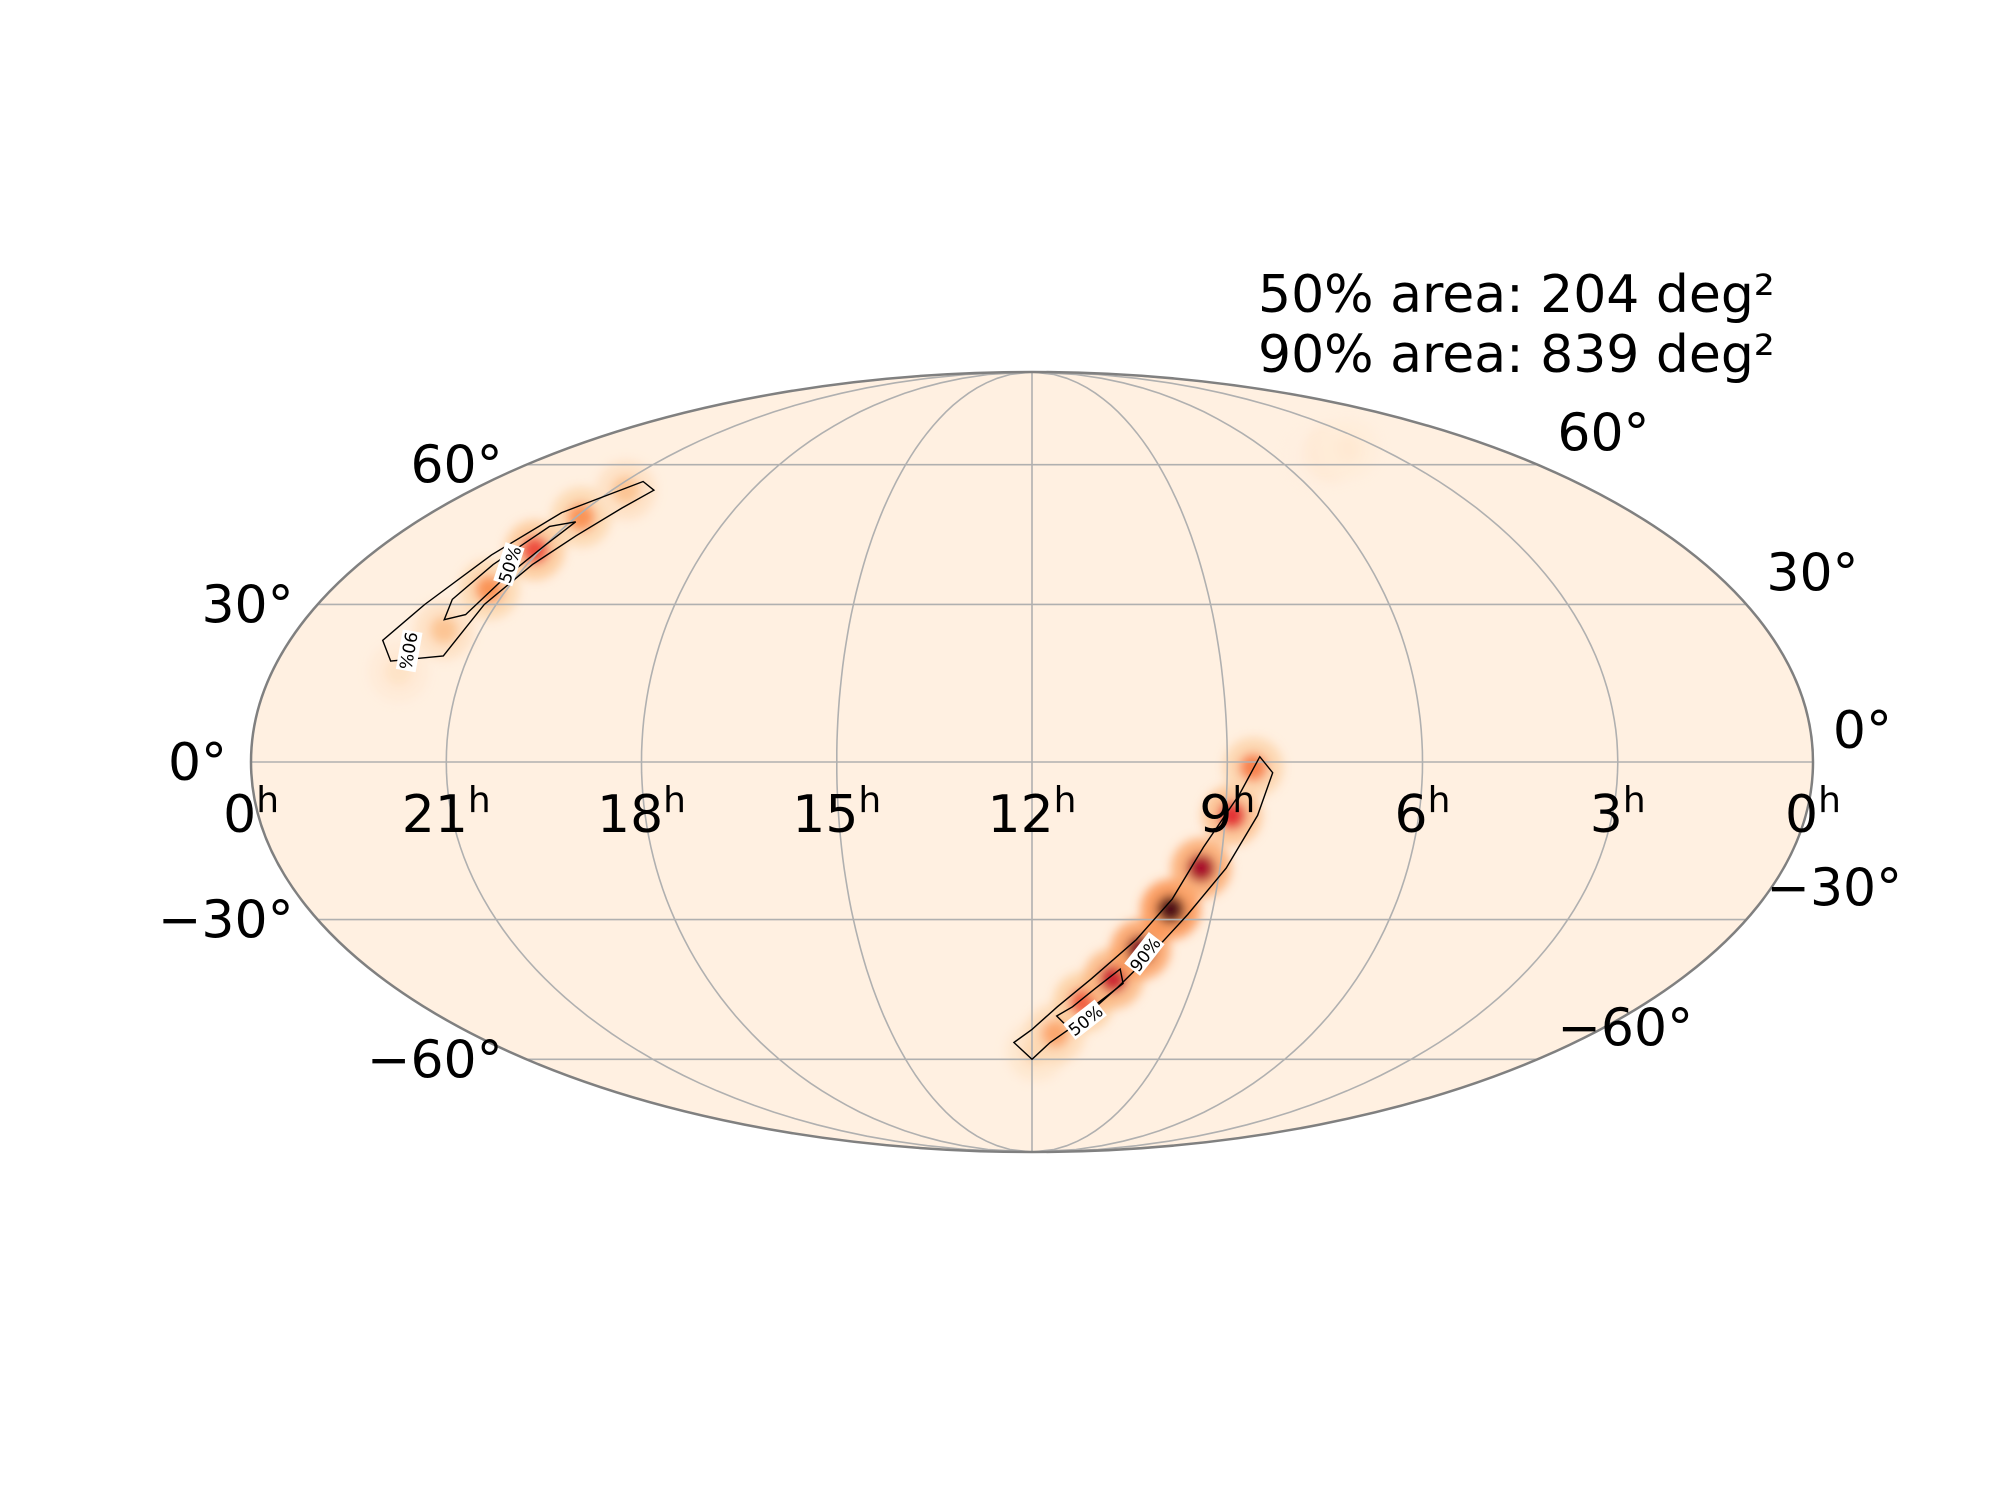 The height and width of the screenshot is (1500, 2000). I want to click on dec-tick-label-left: 30°, so click(247, 605).